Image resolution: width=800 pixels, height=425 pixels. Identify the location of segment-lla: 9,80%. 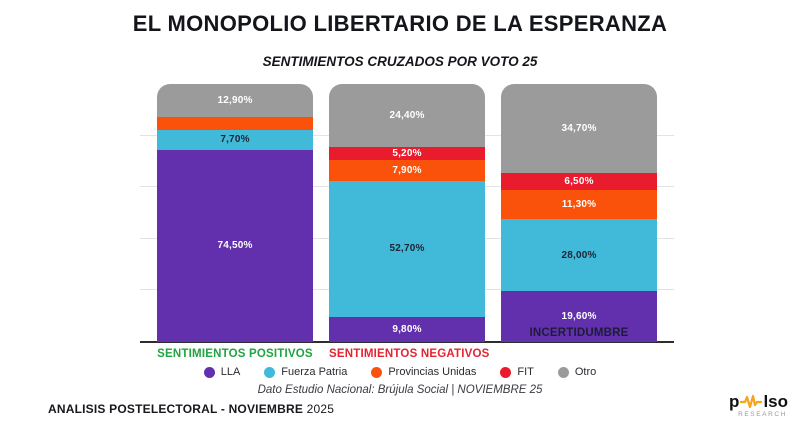
(407, 329).